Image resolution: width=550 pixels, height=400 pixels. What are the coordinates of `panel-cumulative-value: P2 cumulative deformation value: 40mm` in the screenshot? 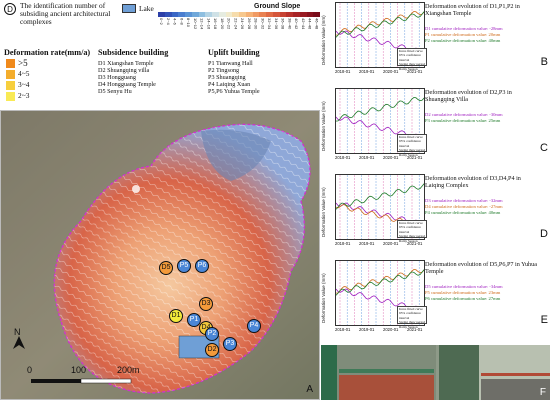 It's located at (463, 40).